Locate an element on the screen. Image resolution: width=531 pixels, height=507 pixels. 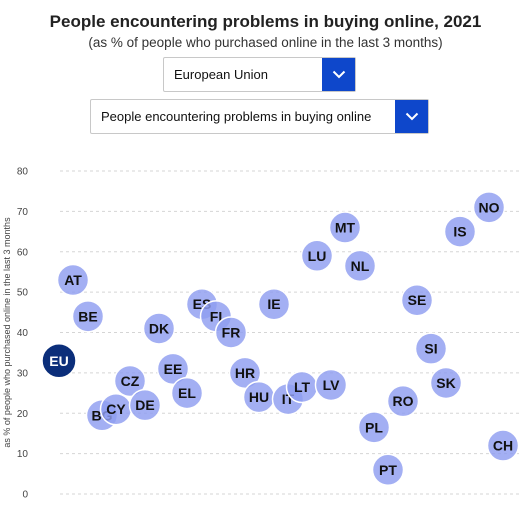
bubble-label: IS is located at coordinates (459, 232).